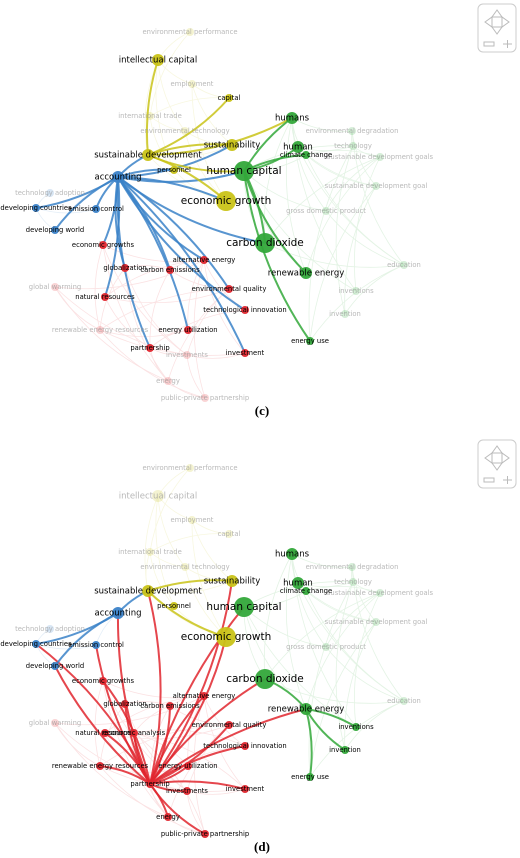 The height and width of the screenshot is (858, 520). What do you see at coordinates (265, 243) in the screenshot?
I see `node-label: carbon dioxide` at bounding box center [265, 243].